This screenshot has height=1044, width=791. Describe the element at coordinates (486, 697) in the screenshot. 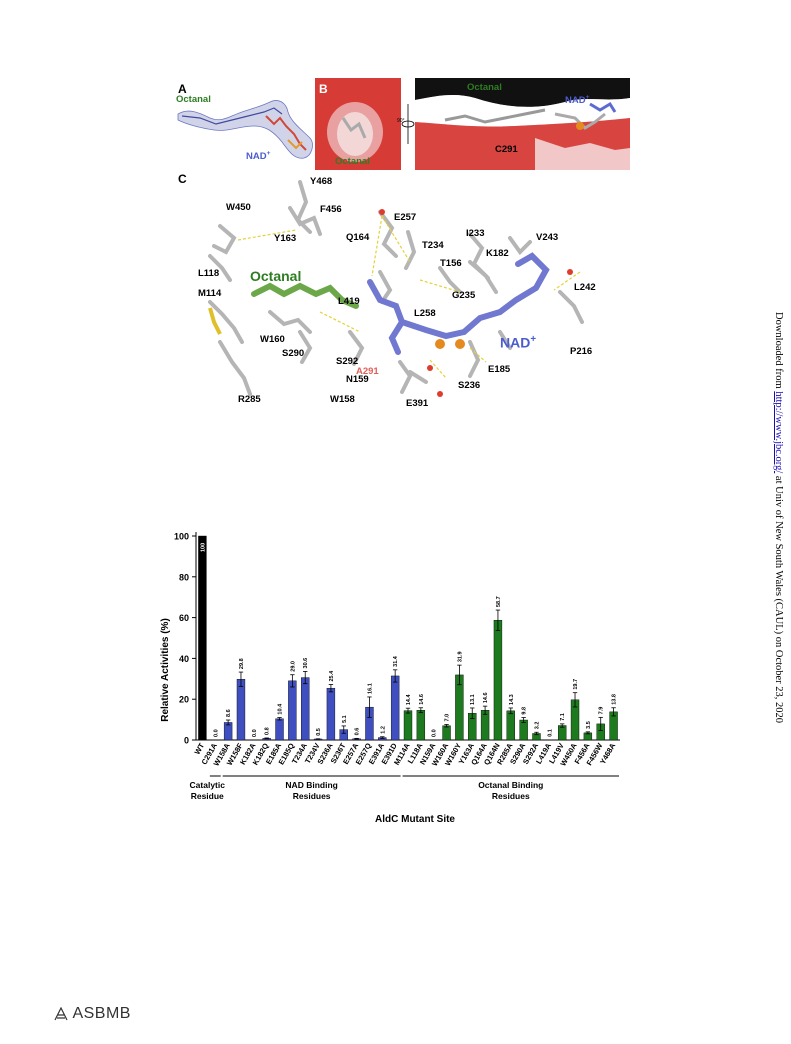

I see `value-label: 14.6` at that location.